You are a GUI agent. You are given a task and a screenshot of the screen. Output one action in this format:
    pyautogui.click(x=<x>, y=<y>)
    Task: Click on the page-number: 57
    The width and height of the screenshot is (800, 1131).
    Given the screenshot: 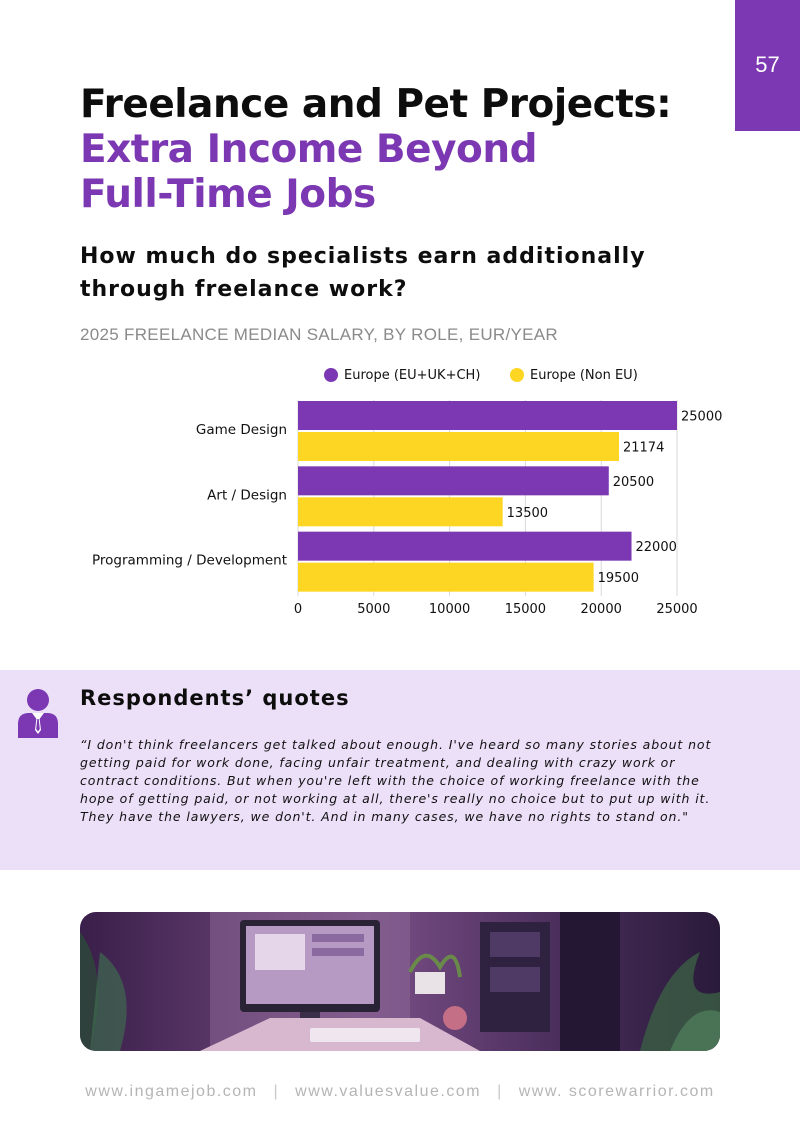 What is the action you would take?
    pyautogui.click(x=767, y=64)
    